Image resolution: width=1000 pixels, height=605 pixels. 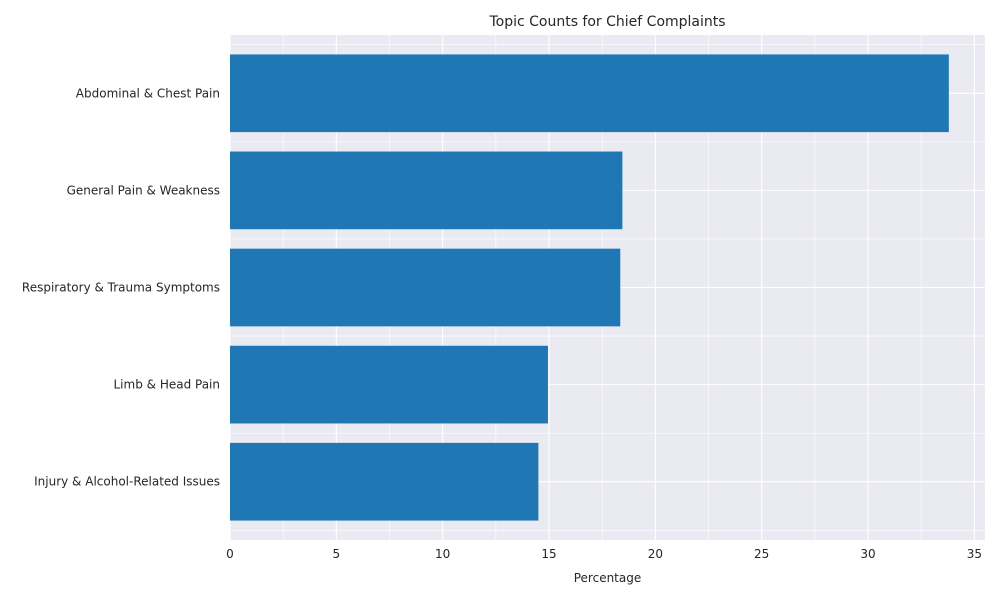 I want to click on y-tick-label: Abdominal & Chest Pain, so click(x=148, y=93).